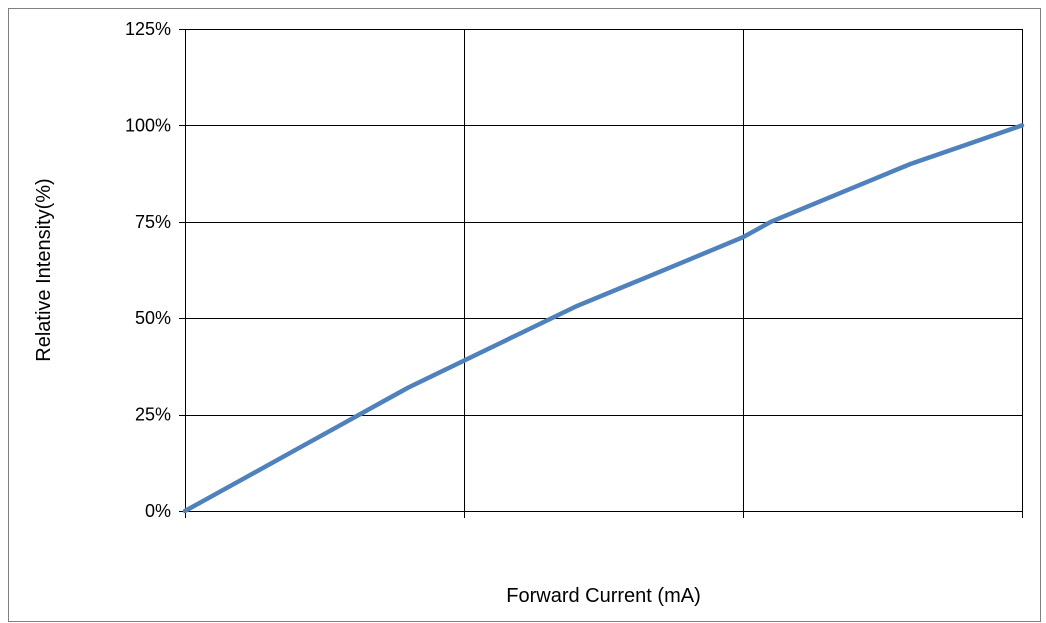 The width and height of the screenshot is (1046, 623). What do you see at coordinates (153, 318) in the screenshot?
I see `y-tick-label: 50%` at bounding box center [153, 318].